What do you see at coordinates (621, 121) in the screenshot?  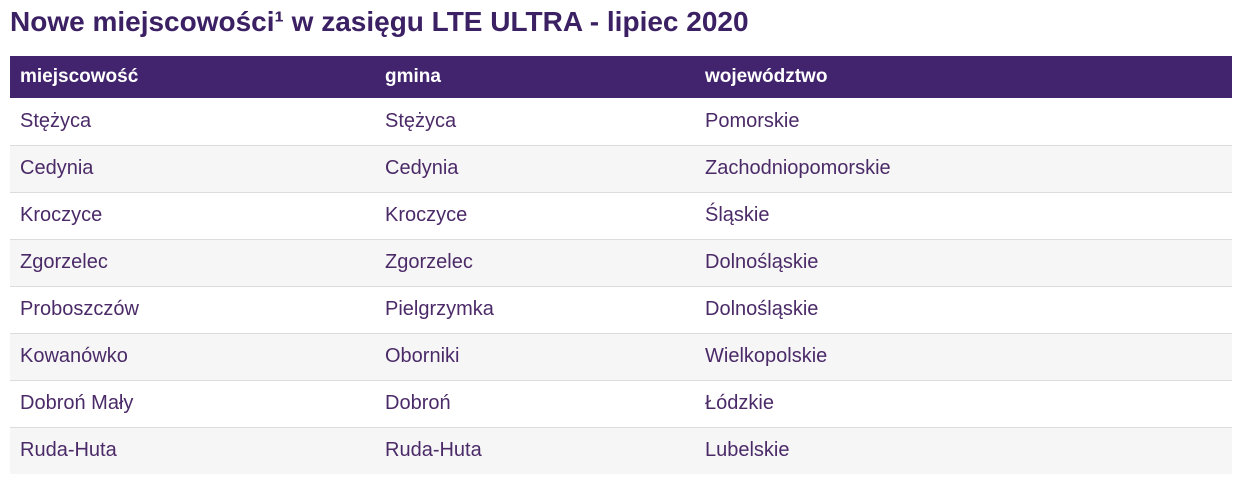 I see `table-row: Stężyca Stężyca Pomorskie` at bounding box center [621, 121].